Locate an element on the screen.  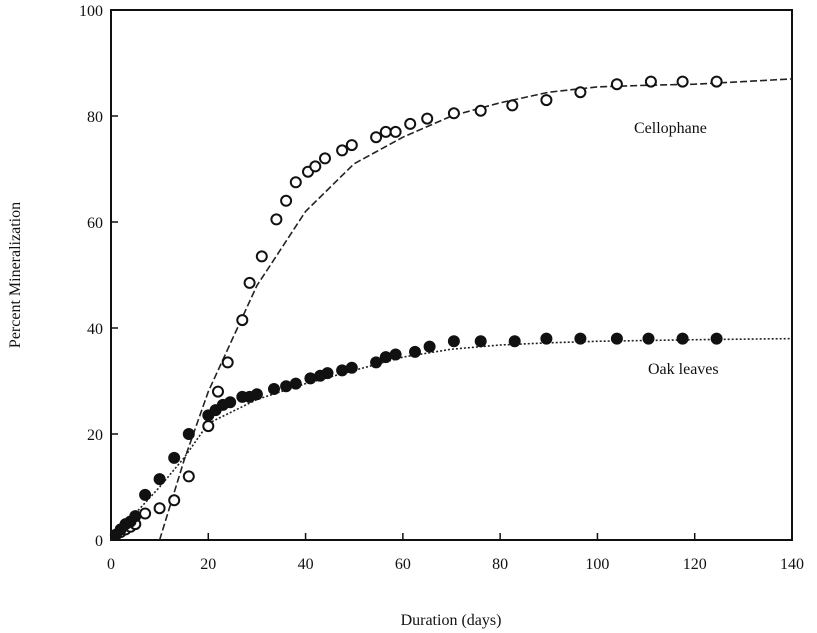
x-tick-label: 140 is located at coordinates (792, 564).